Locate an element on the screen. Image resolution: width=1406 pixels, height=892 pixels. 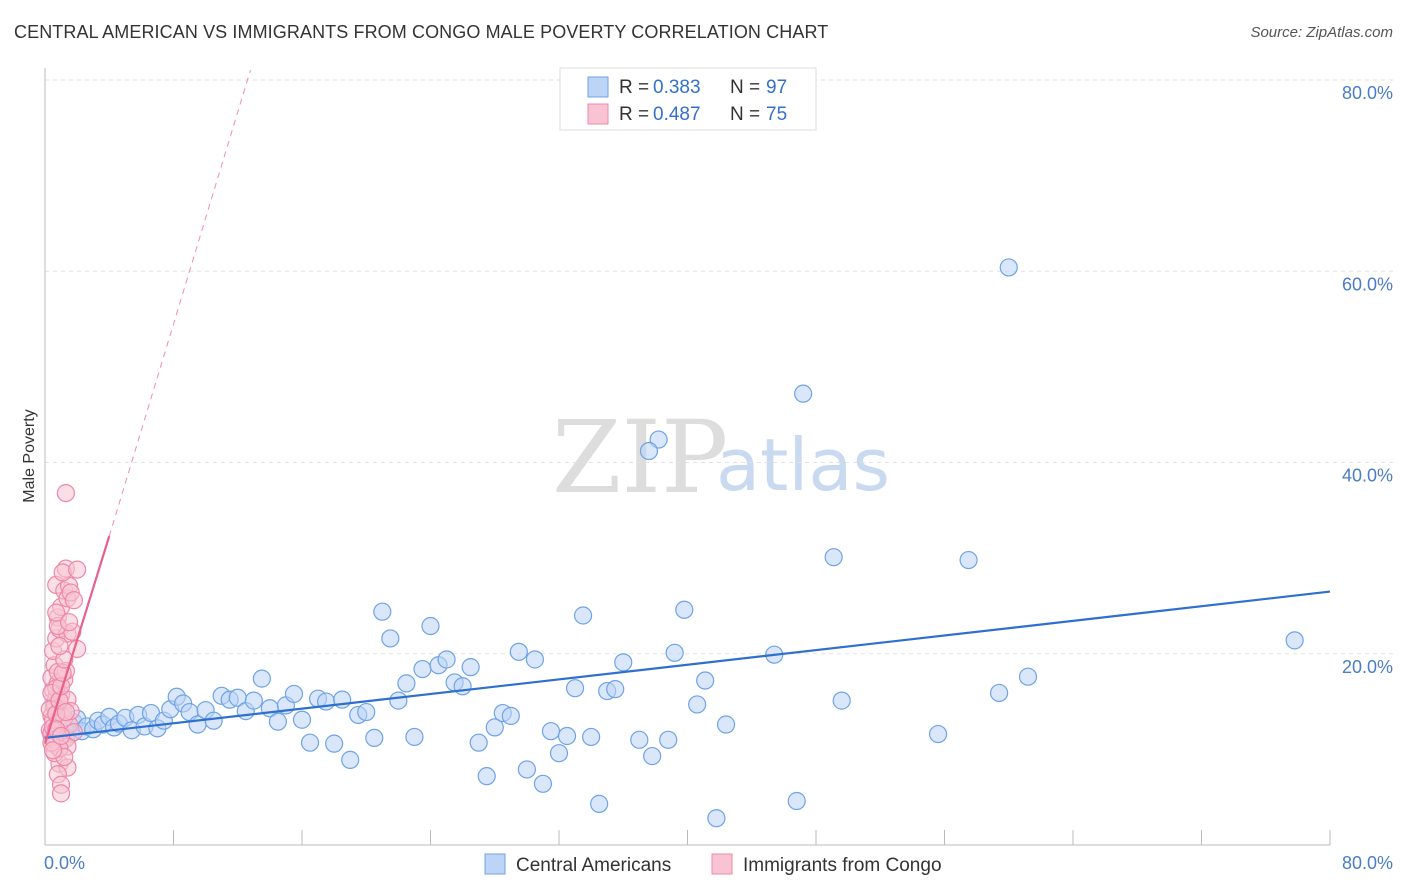
y-tick-label: 80.0% is located at coordinates (1367, 93).